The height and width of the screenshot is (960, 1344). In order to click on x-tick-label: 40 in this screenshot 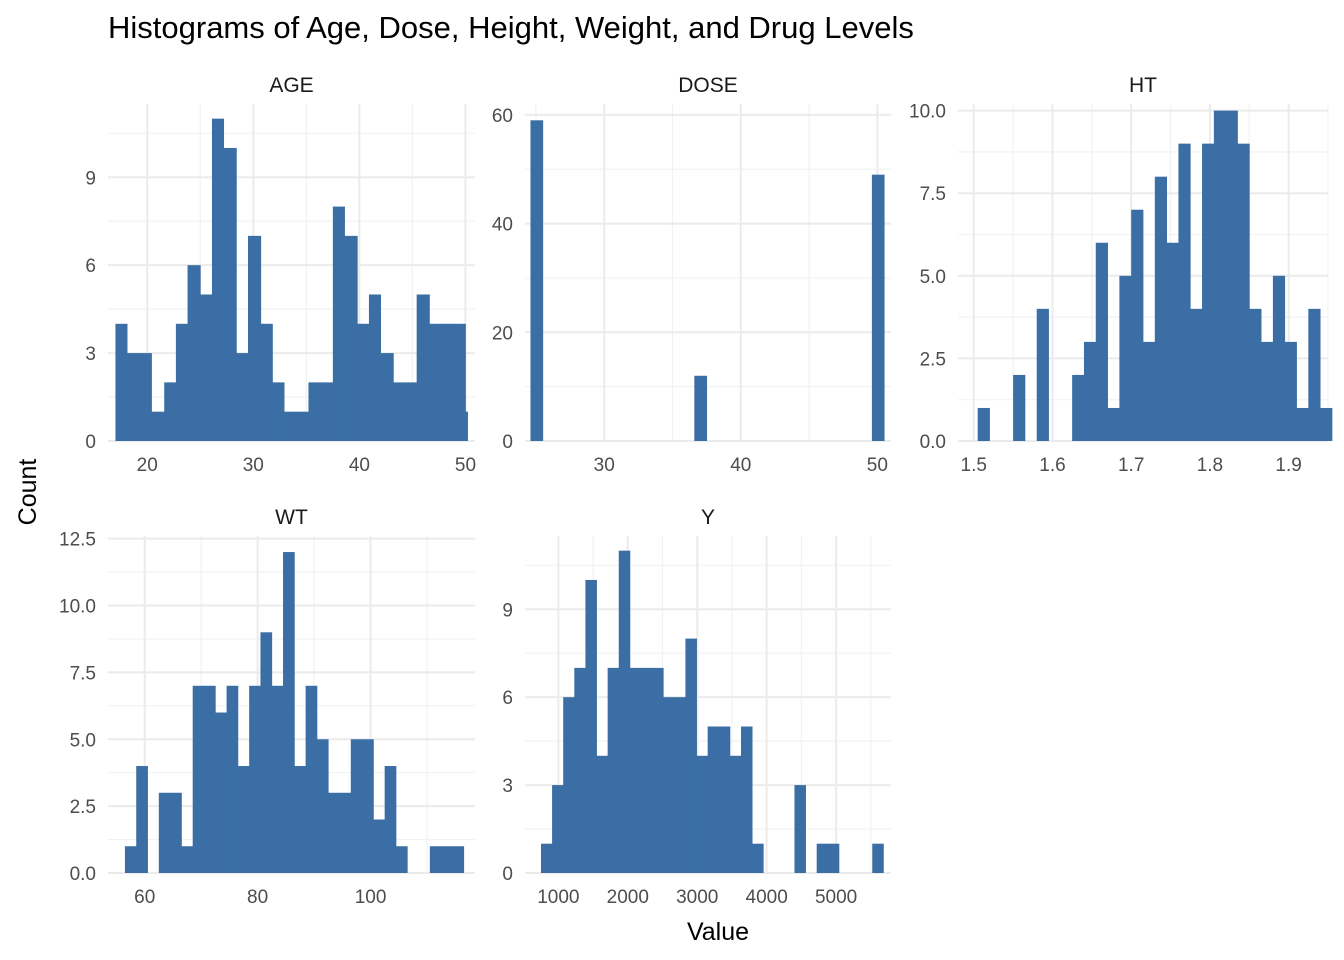, I will do `click(359, 465)`.